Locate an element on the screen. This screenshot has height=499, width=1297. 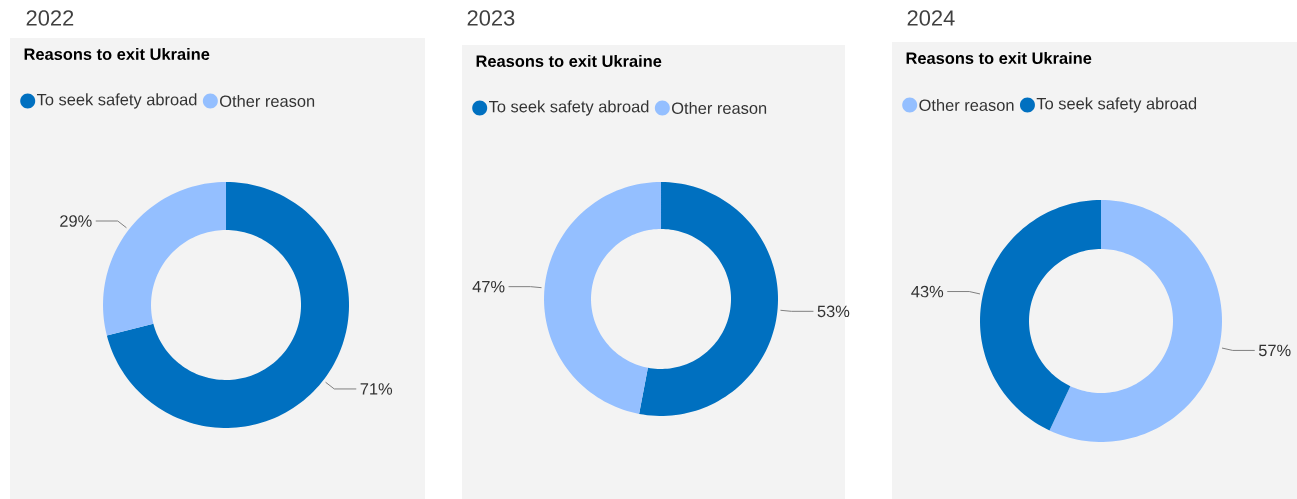
data-label: 57% is located at coordinates (1274, 350).